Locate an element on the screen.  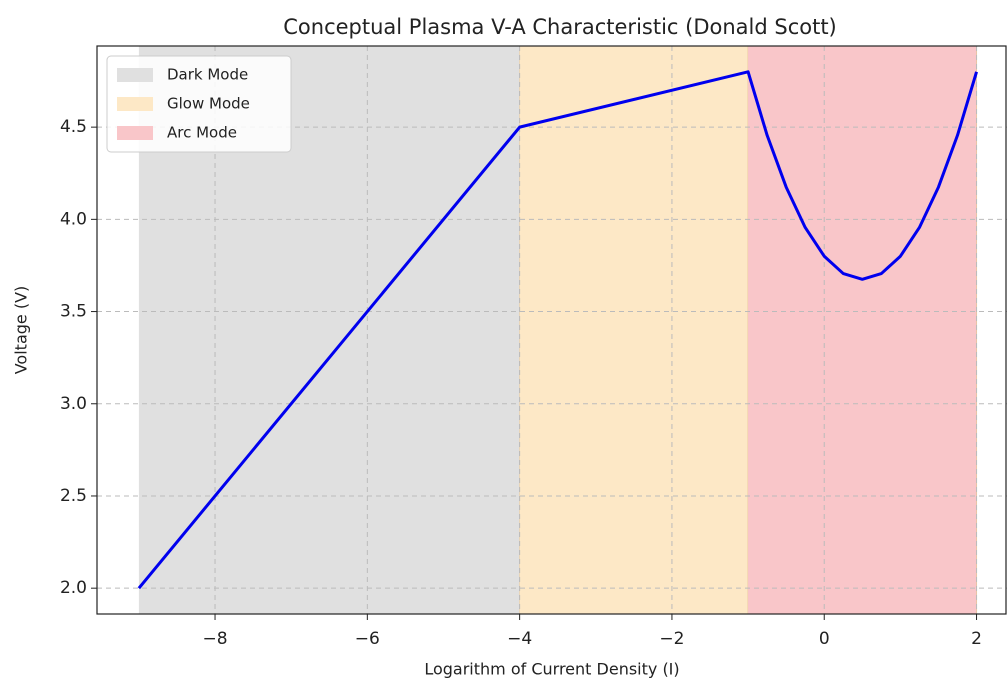
x-tick-label: −2 is located at coordinates (671, 639).